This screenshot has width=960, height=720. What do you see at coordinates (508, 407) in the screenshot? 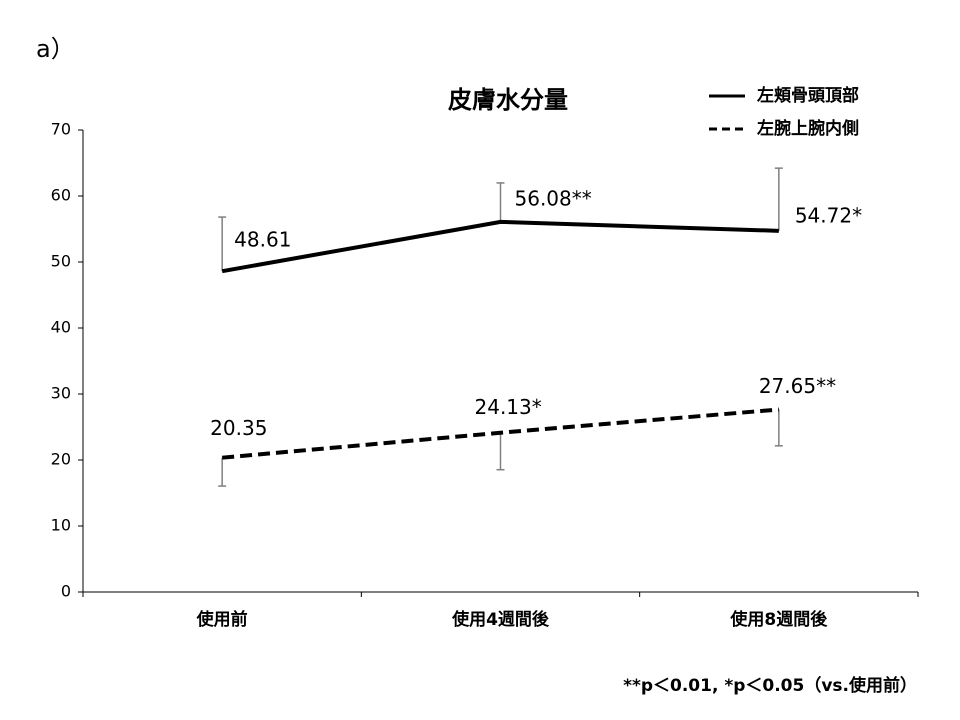
I see `data-label: 24.13*` at bounding box center [508, 407].